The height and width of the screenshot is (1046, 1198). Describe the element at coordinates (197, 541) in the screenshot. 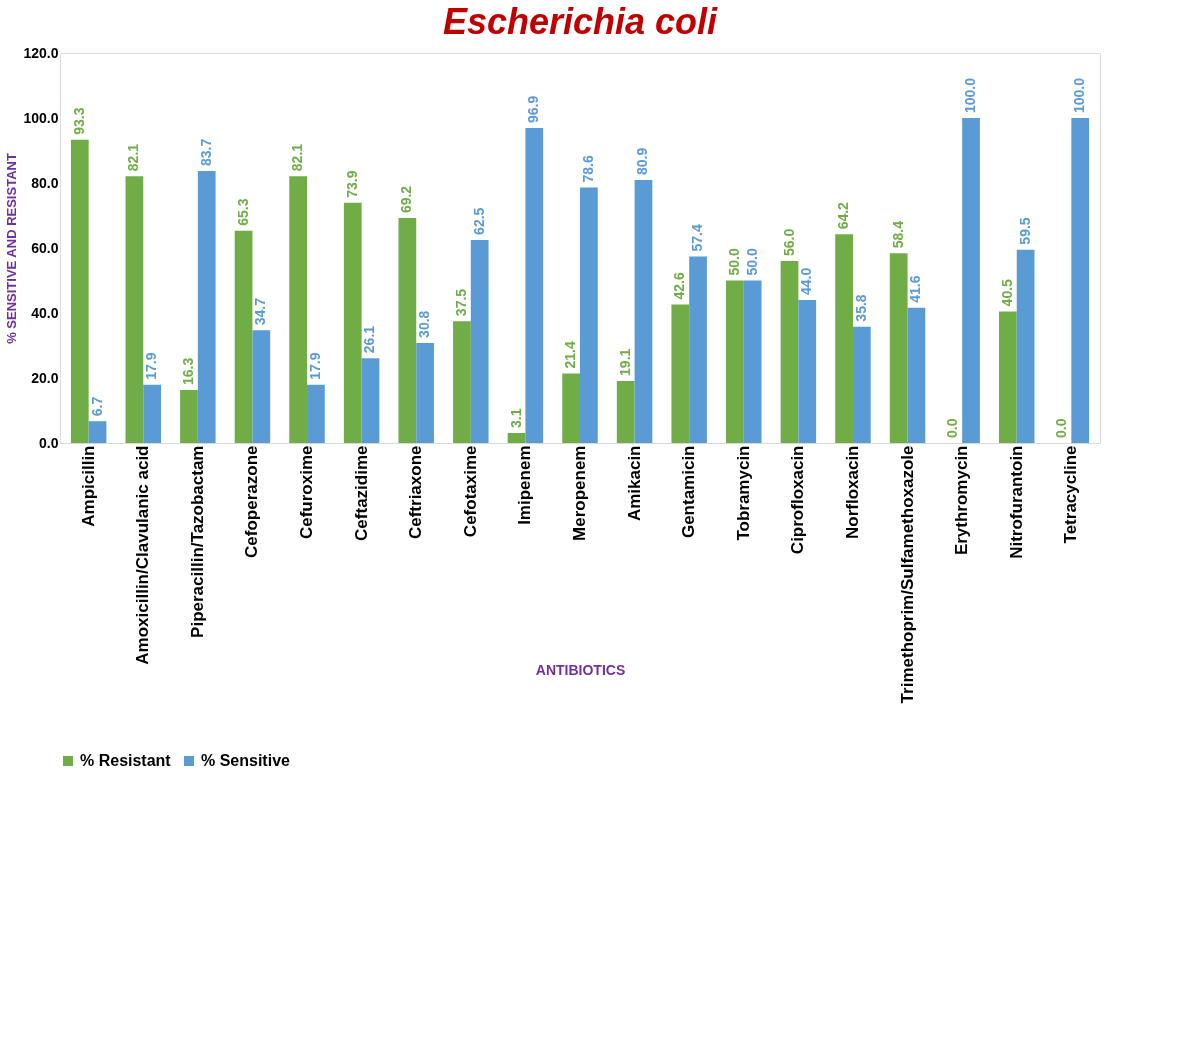

I see `x-tick-label: Piperacillin/Tazobactam` at that location.